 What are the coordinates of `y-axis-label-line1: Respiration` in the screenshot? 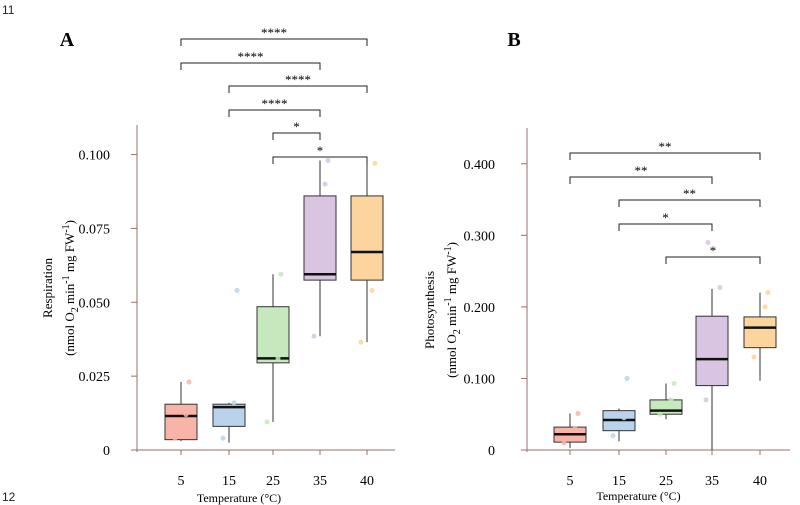 It's located at (47, 288).